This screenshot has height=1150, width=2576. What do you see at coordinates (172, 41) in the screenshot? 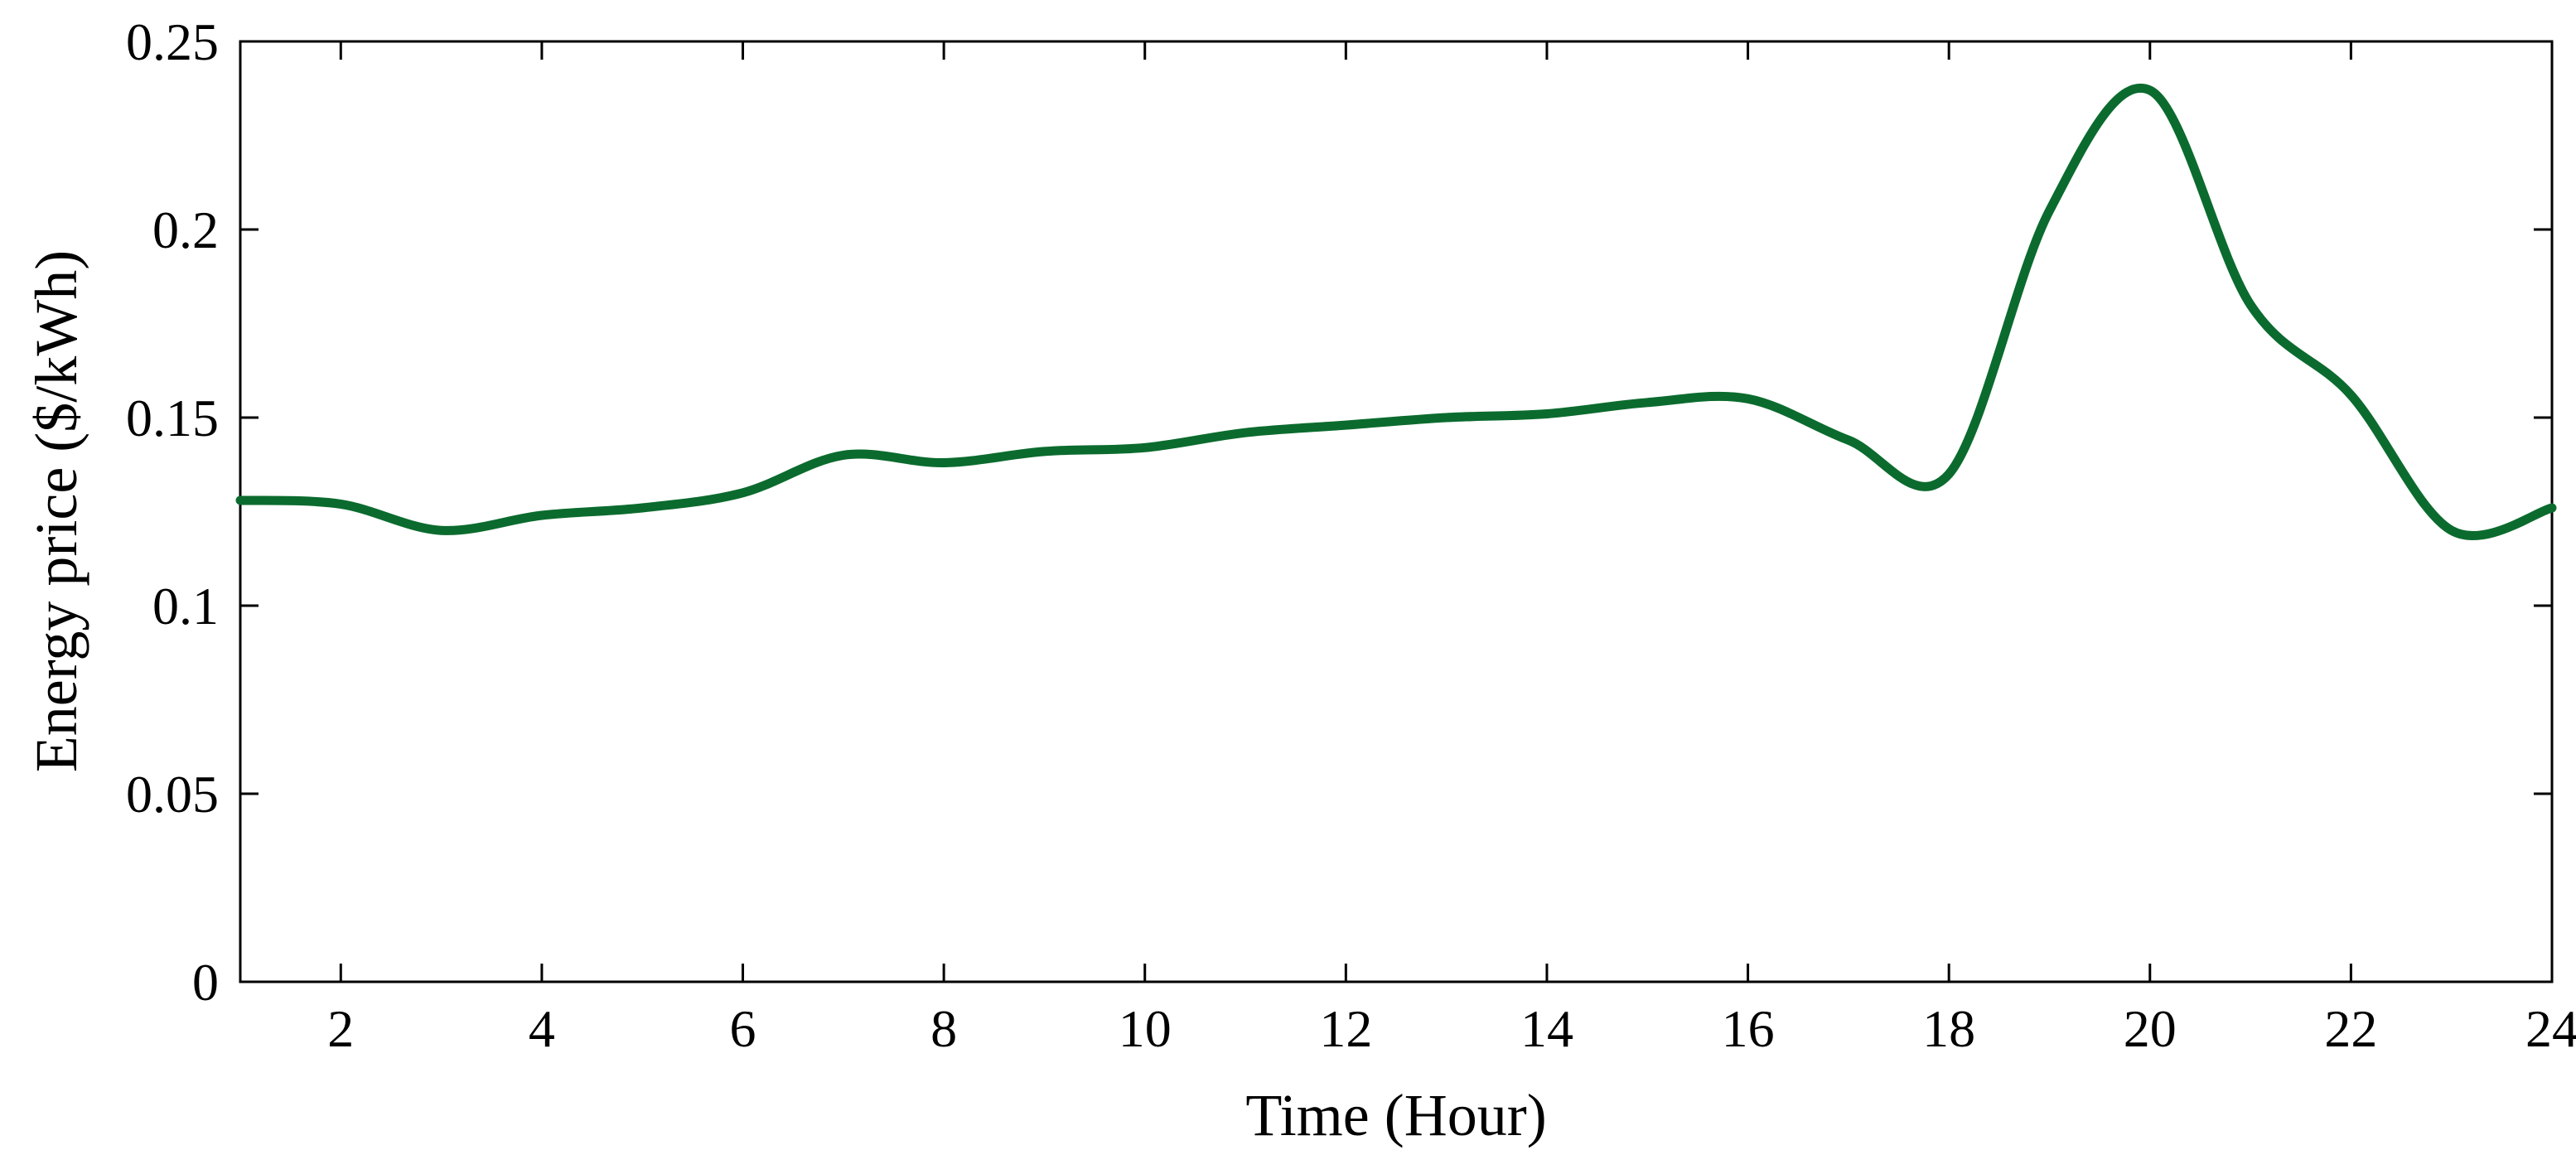
I see `y-tick-label: 0.25` at bounding box center [172, 41].